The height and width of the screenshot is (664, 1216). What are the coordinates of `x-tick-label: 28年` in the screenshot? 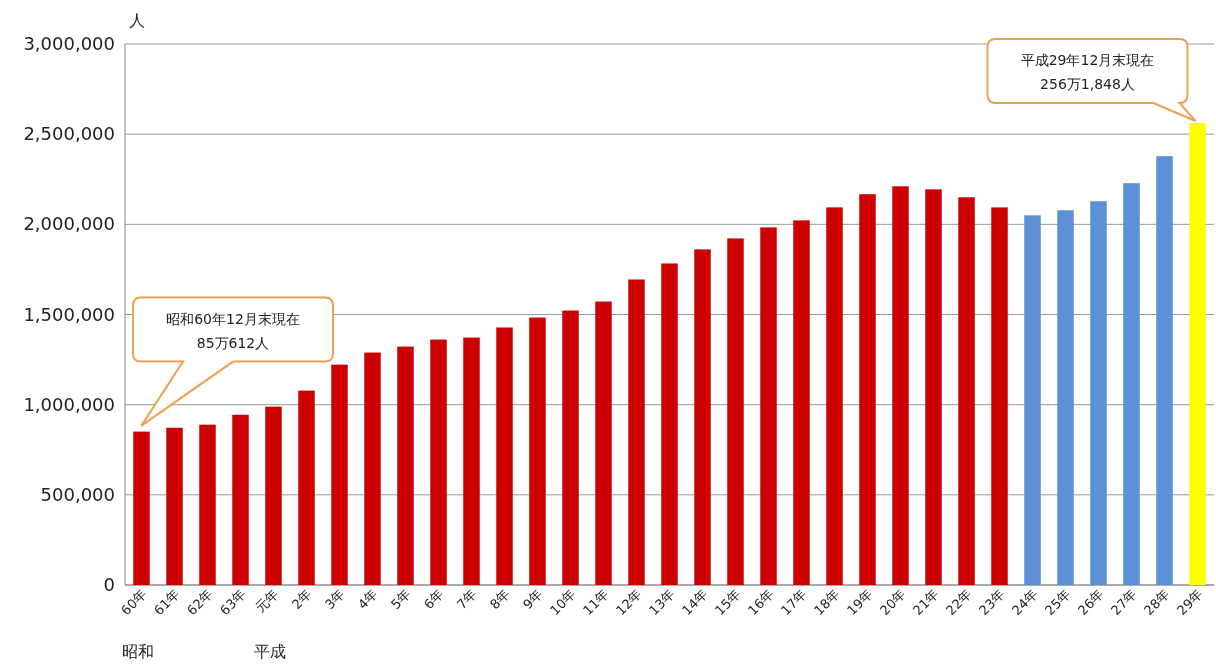 It's located at (1157, 602).